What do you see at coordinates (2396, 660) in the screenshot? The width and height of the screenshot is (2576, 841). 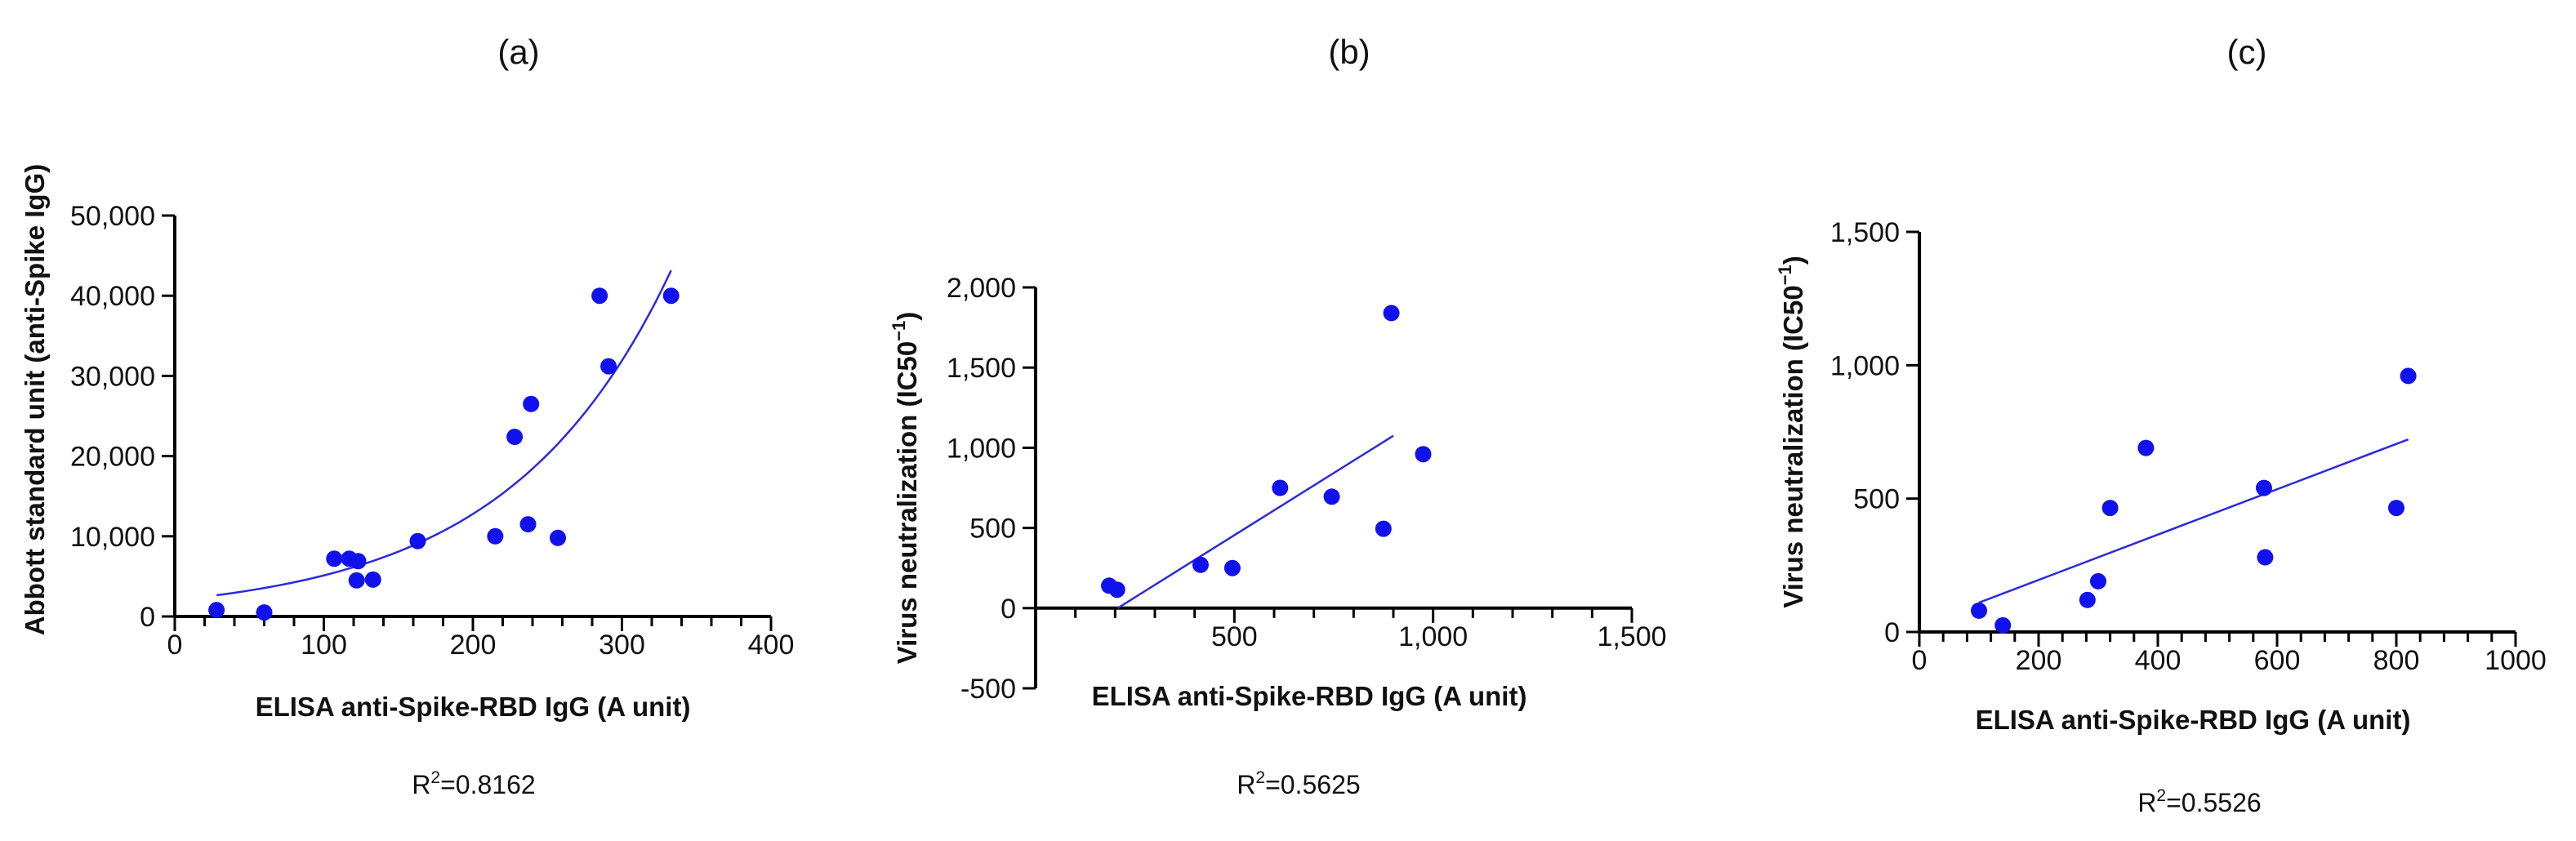 I see `x-tick-label: 800` at bounding box center [2396, 660].